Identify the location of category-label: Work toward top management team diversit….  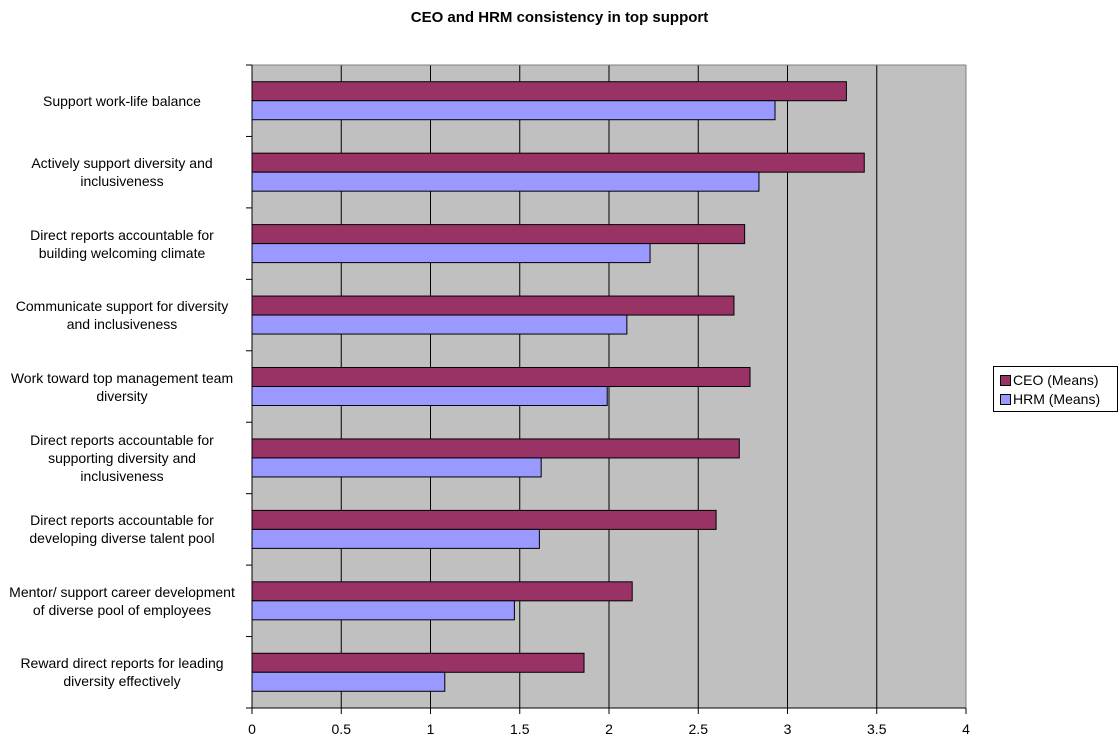
(122, 386).